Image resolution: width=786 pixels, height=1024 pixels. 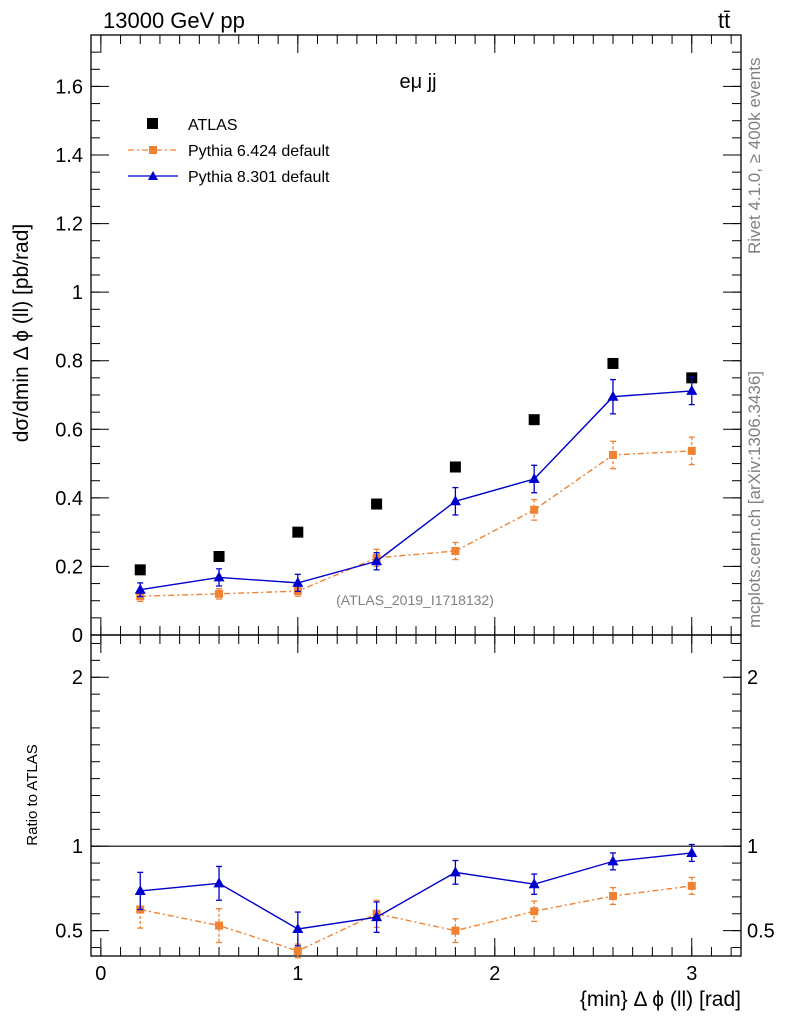 What do you see at coordinates (69, 430) in the screenshot?
I see `y-tick-label: 0.6` at bounding box center [69, 430].